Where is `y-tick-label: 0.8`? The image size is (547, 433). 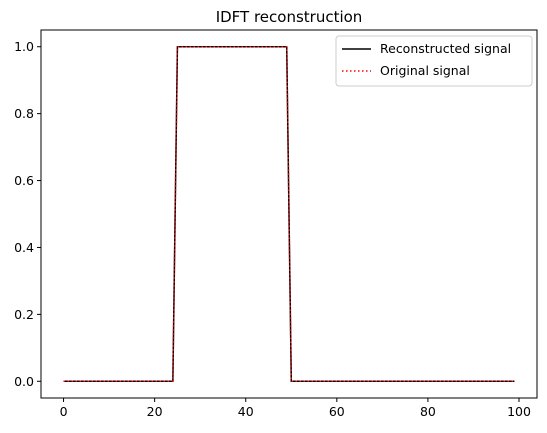
y-tick-label: 0.8 is located at coordinates (24, 113).